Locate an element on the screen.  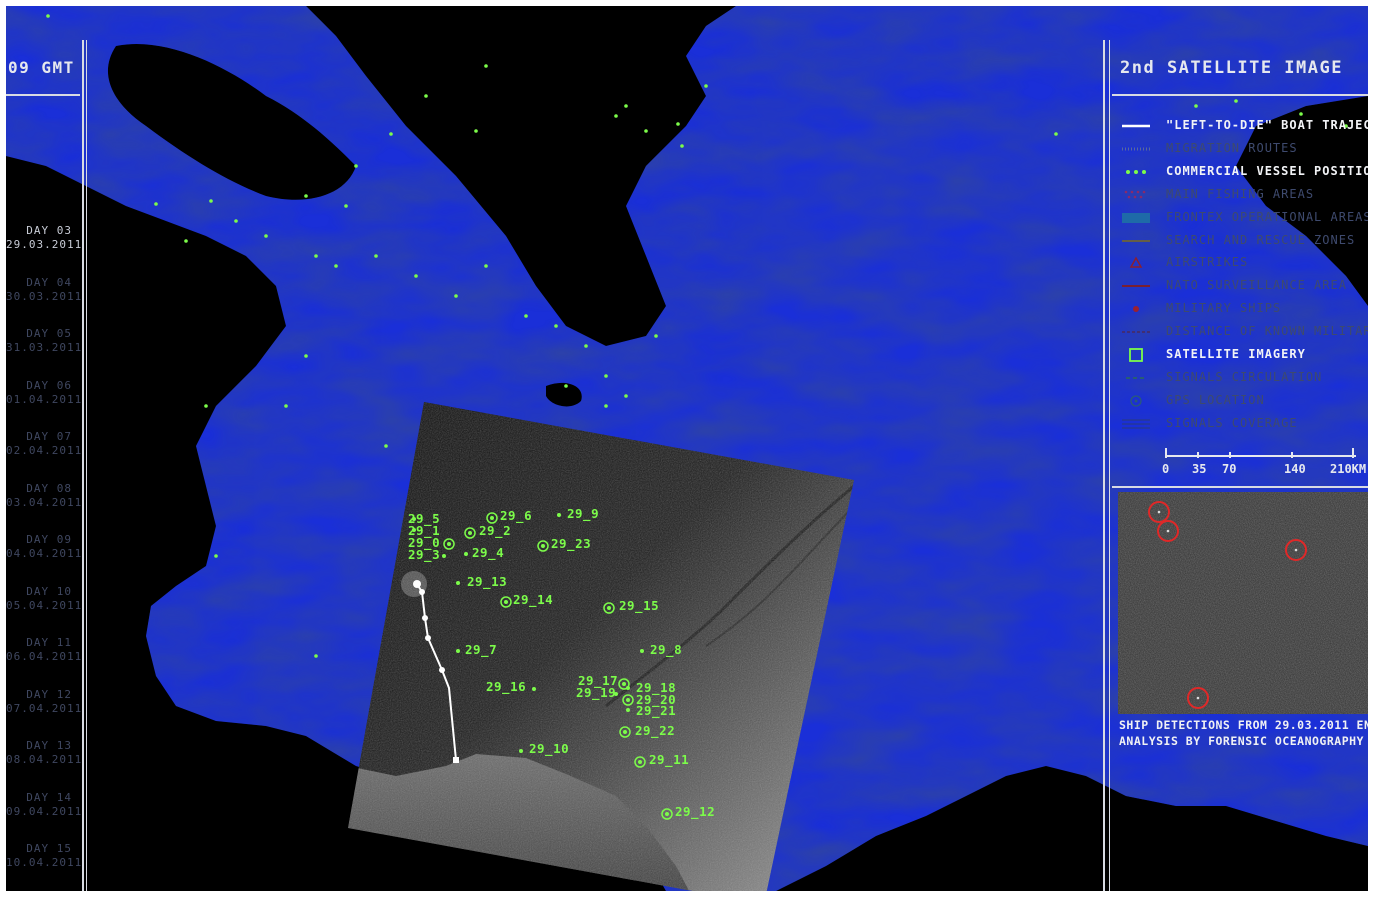
vessel-label: 29_1 is located at coordinates (424, 530).